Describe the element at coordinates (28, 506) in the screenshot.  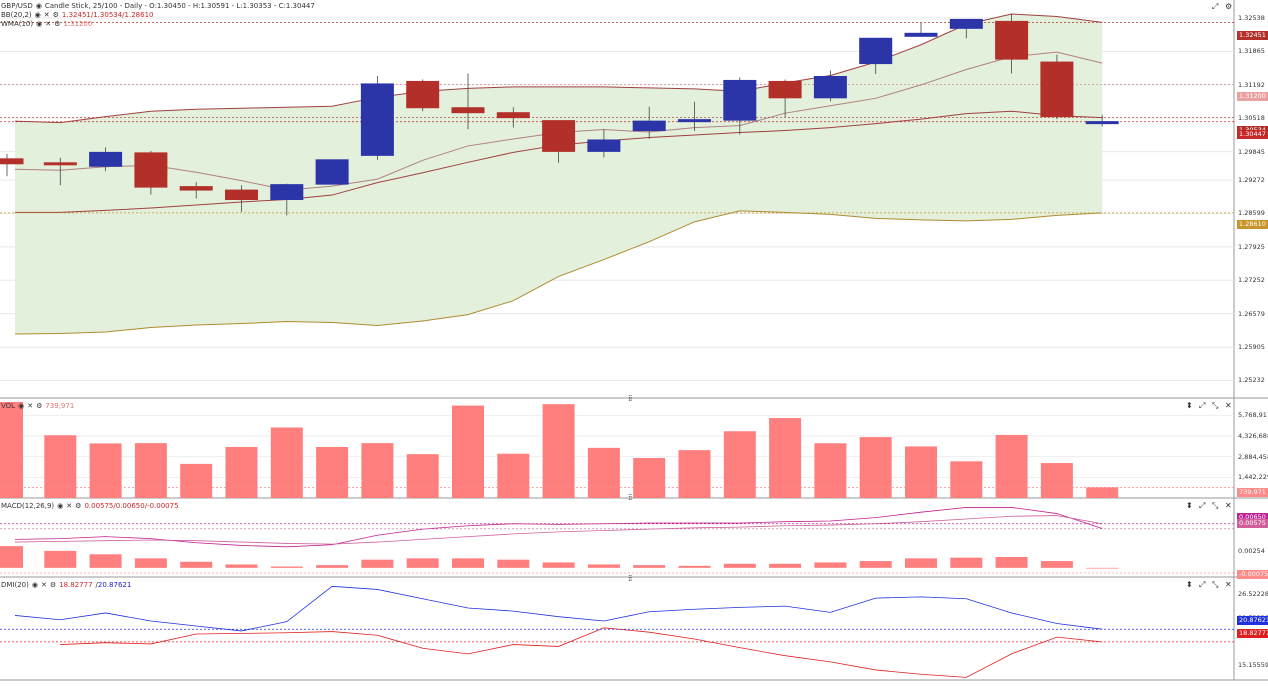
I see `macd-label: MACD(12,26,9)` at that location.